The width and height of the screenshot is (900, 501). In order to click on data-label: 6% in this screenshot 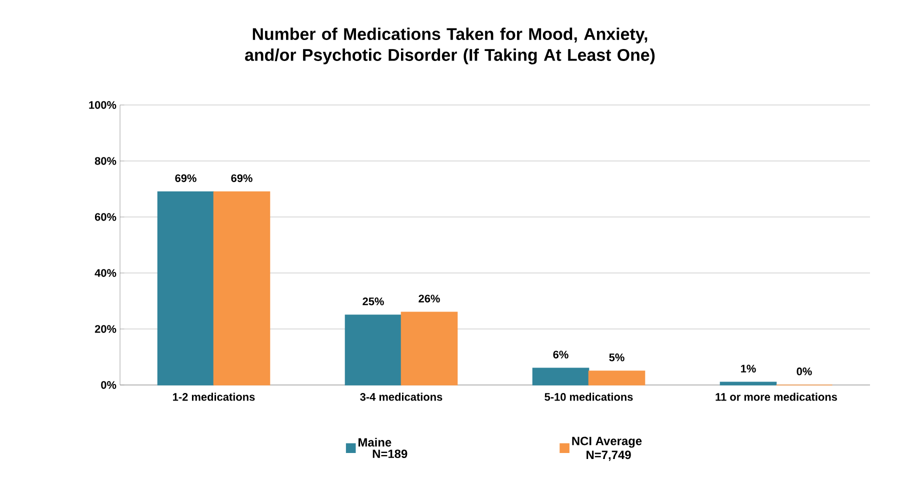, I will do `click(560, 354)`.